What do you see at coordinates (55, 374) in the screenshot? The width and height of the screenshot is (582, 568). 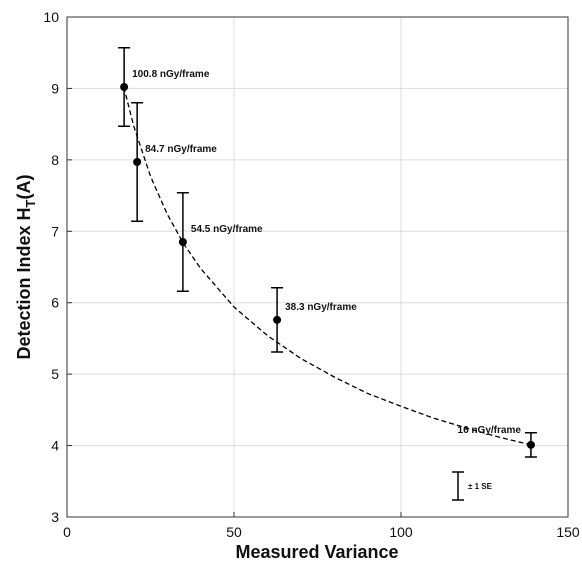 I see `y-tick-label: 5` at bounding box center [55, 374].